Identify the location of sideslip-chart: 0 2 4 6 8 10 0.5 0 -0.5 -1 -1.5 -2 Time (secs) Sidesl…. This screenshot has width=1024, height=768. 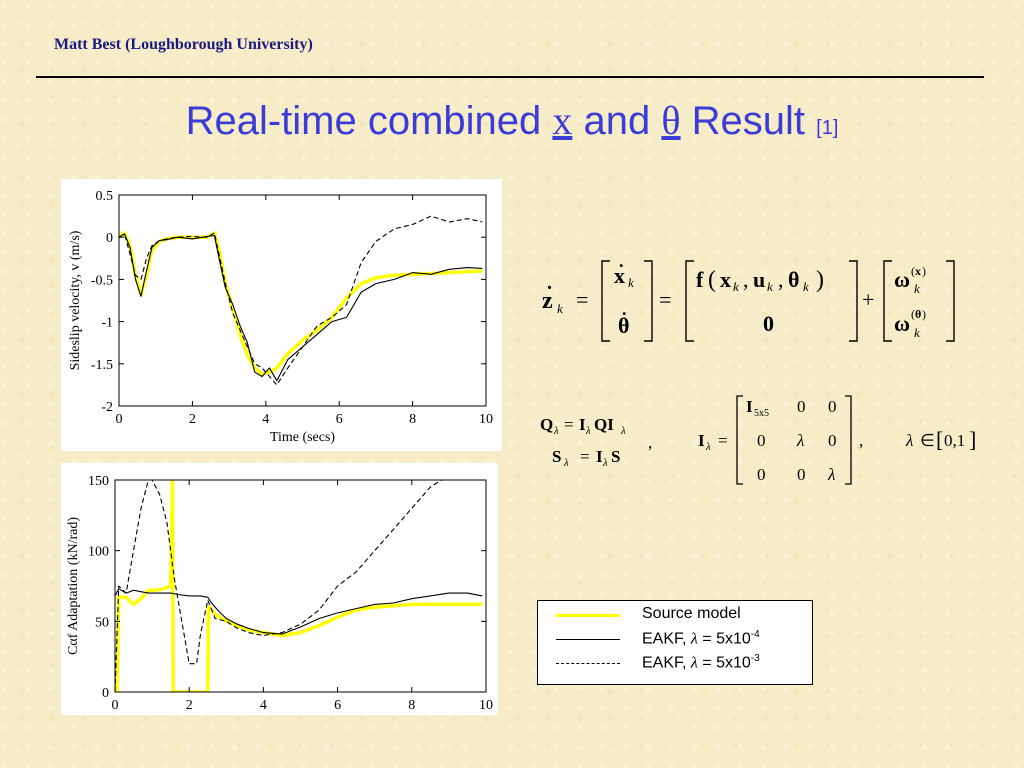
(280, 317).